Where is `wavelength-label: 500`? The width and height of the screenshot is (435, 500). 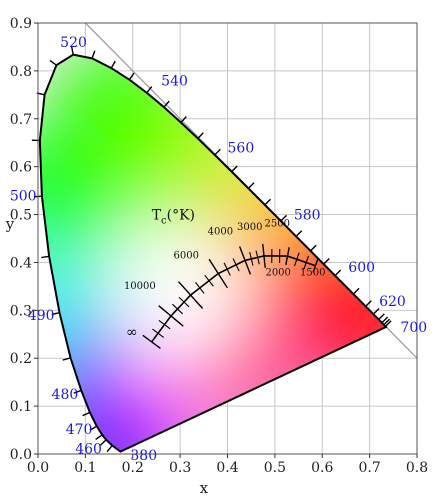
wavelength-label: 500 is located at coordinates (23, 196).